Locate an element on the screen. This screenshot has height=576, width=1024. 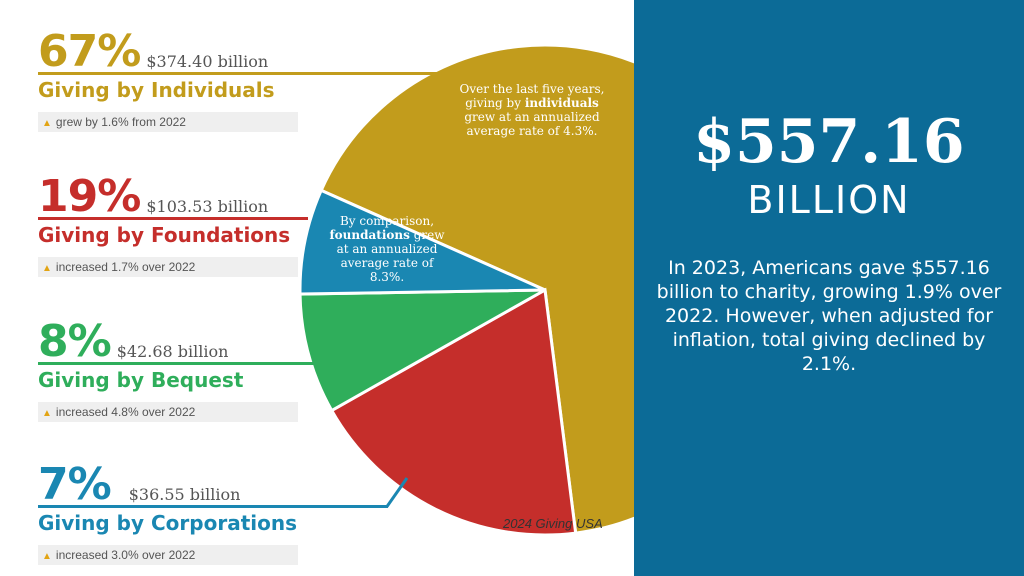
change-foundations: ▲ increased 1.7% over 2022 is located at coordinates (168, 267).